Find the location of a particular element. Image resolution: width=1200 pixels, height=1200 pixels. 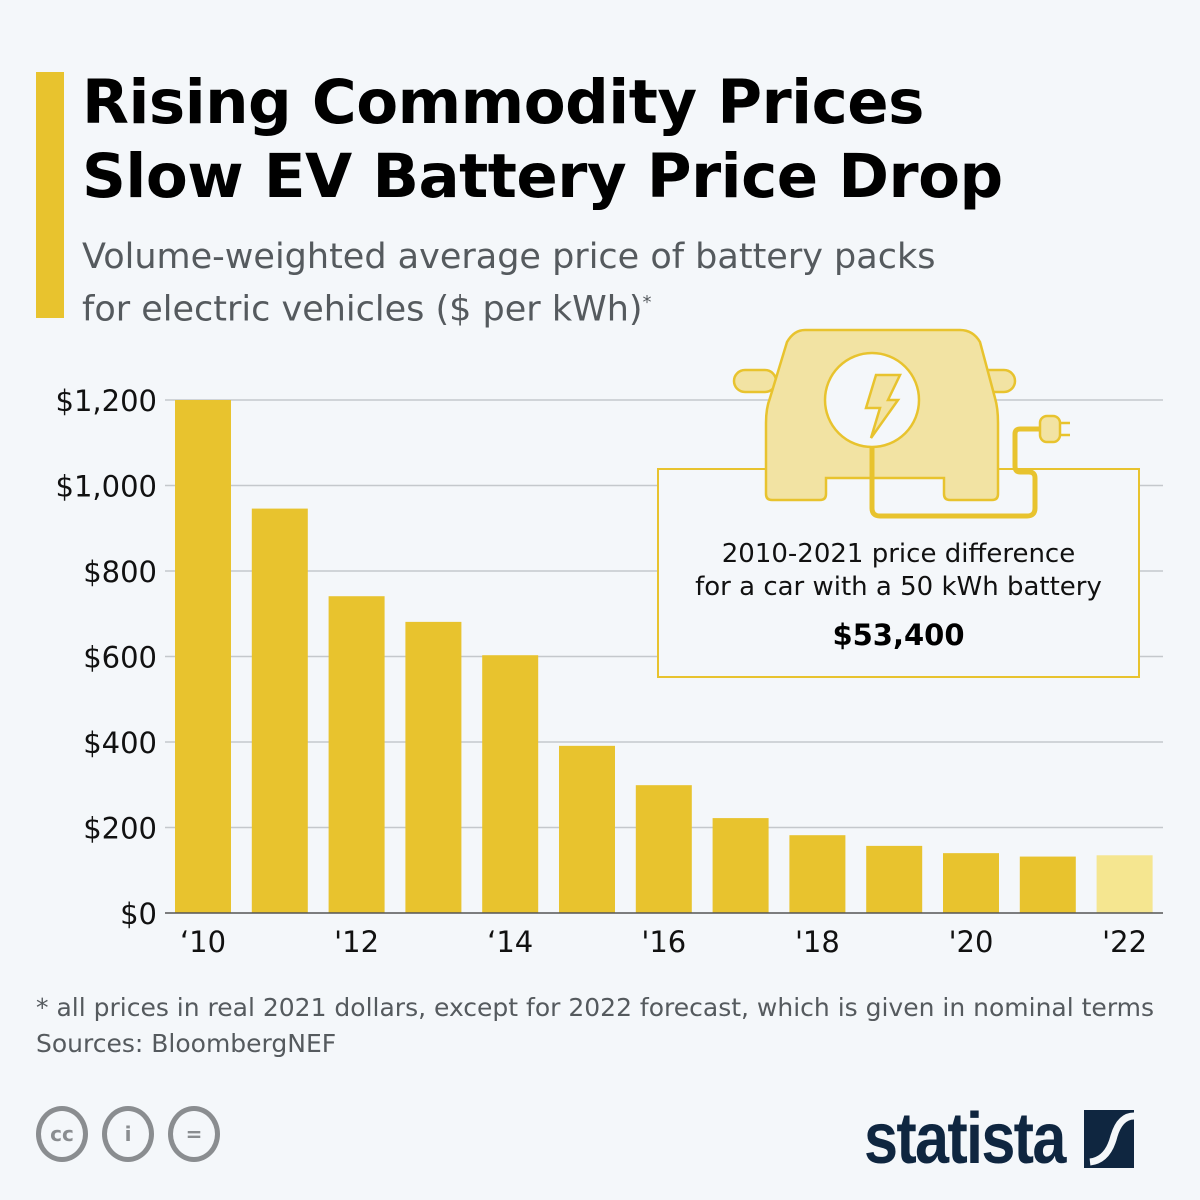

no-derivatives-icon: = is located at coordinates (194, 1134).